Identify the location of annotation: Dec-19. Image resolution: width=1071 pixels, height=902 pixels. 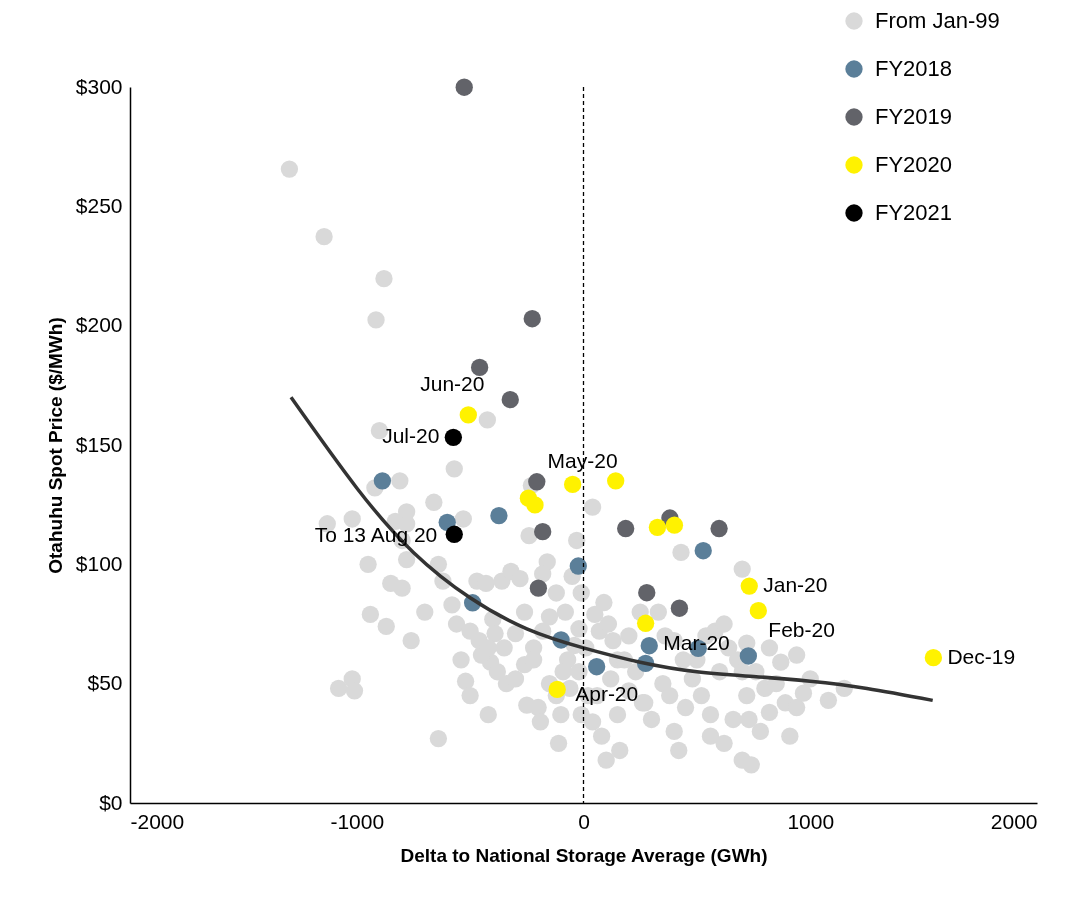
(981, 656).